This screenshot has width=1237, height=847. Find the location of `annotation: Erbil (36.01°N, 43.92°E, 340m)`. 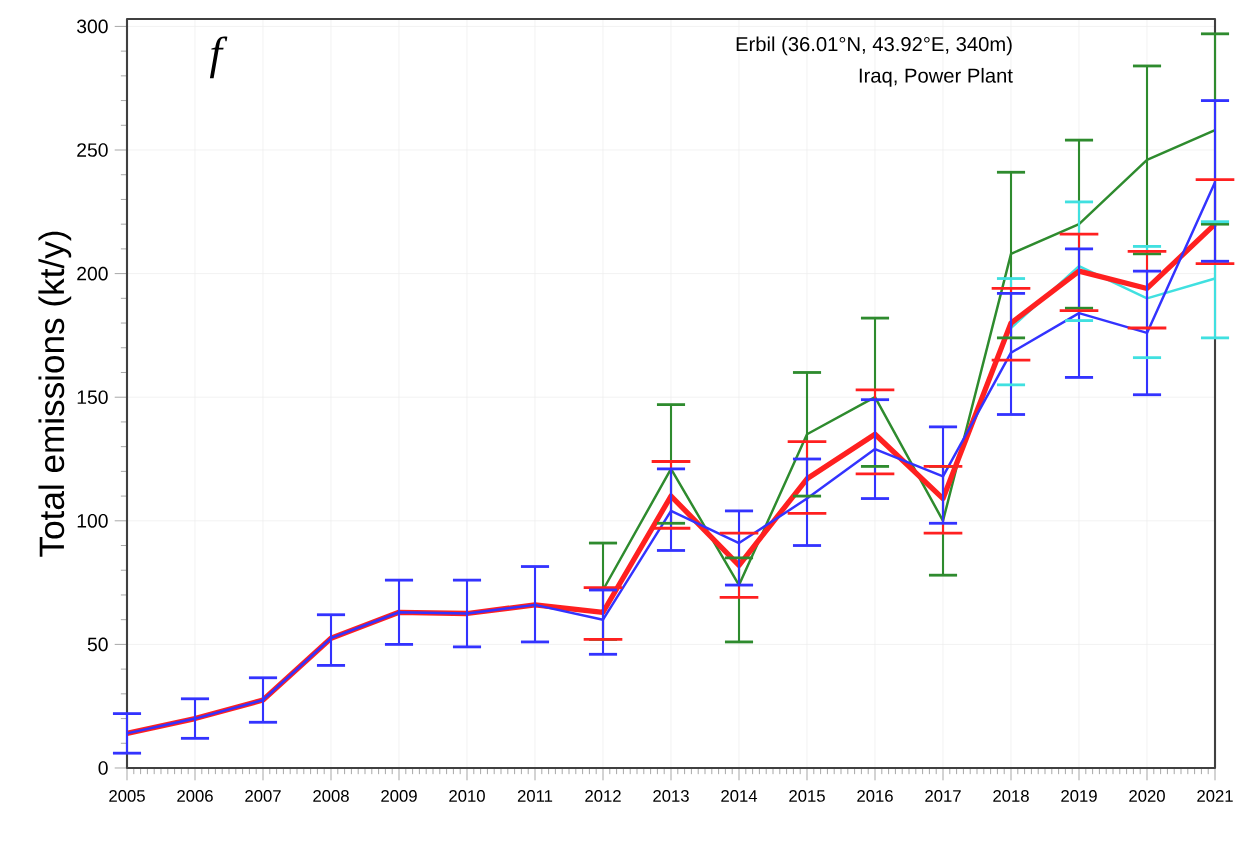

annotation: Erbil (36.01°N, 43.92°E, 340m) is located at coordinates (874, 46).